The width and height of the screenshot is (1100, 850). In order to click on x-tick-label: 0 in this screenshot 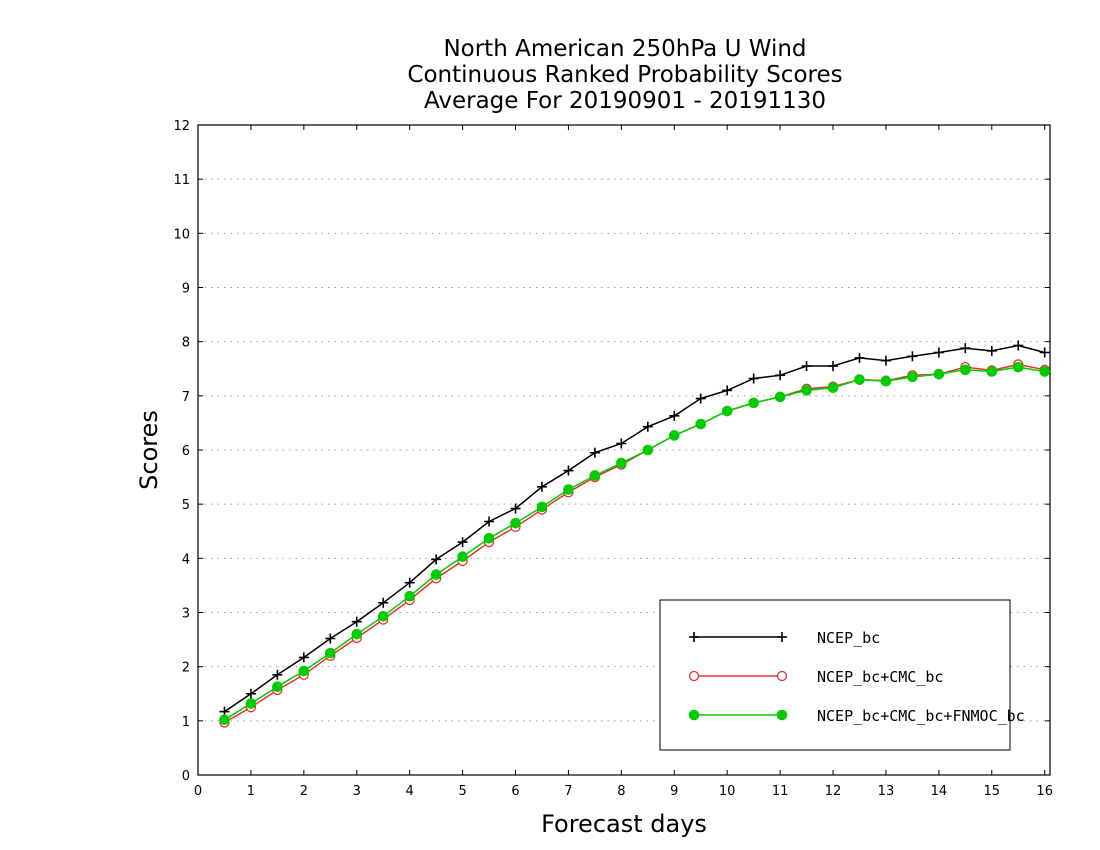, I will do `click(198, 791)`.